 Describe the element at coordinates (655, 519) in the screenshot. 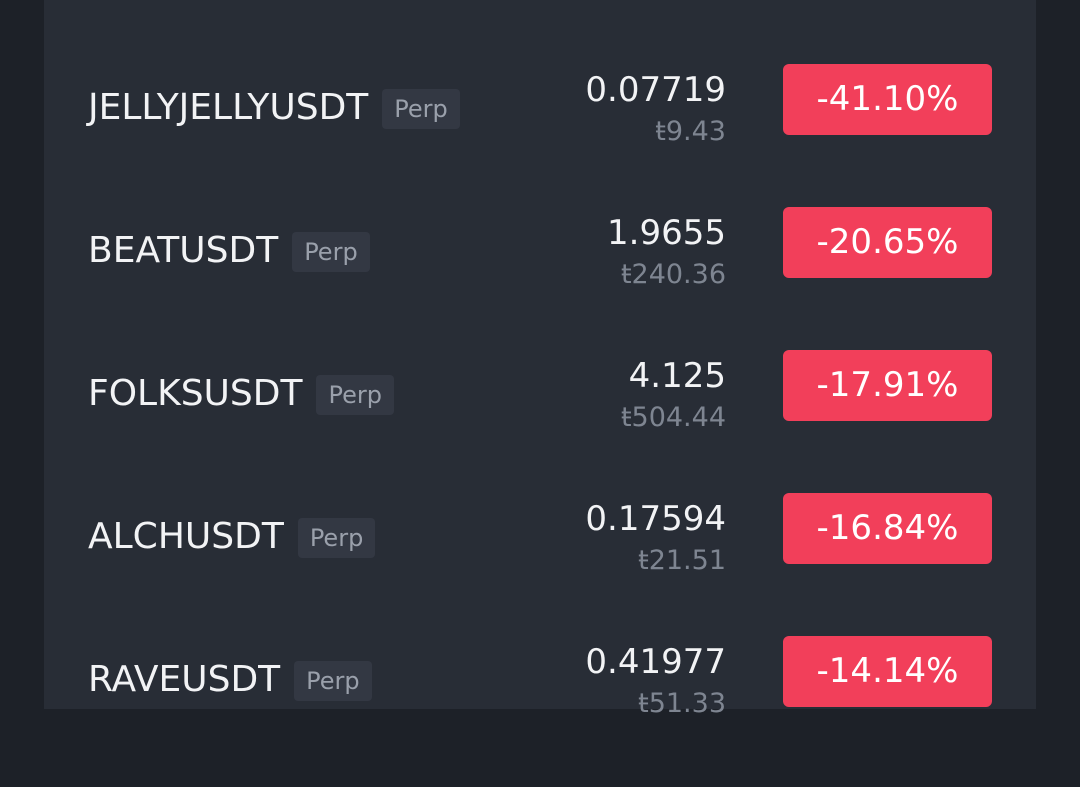

I see `price: 0.17594` at that location.